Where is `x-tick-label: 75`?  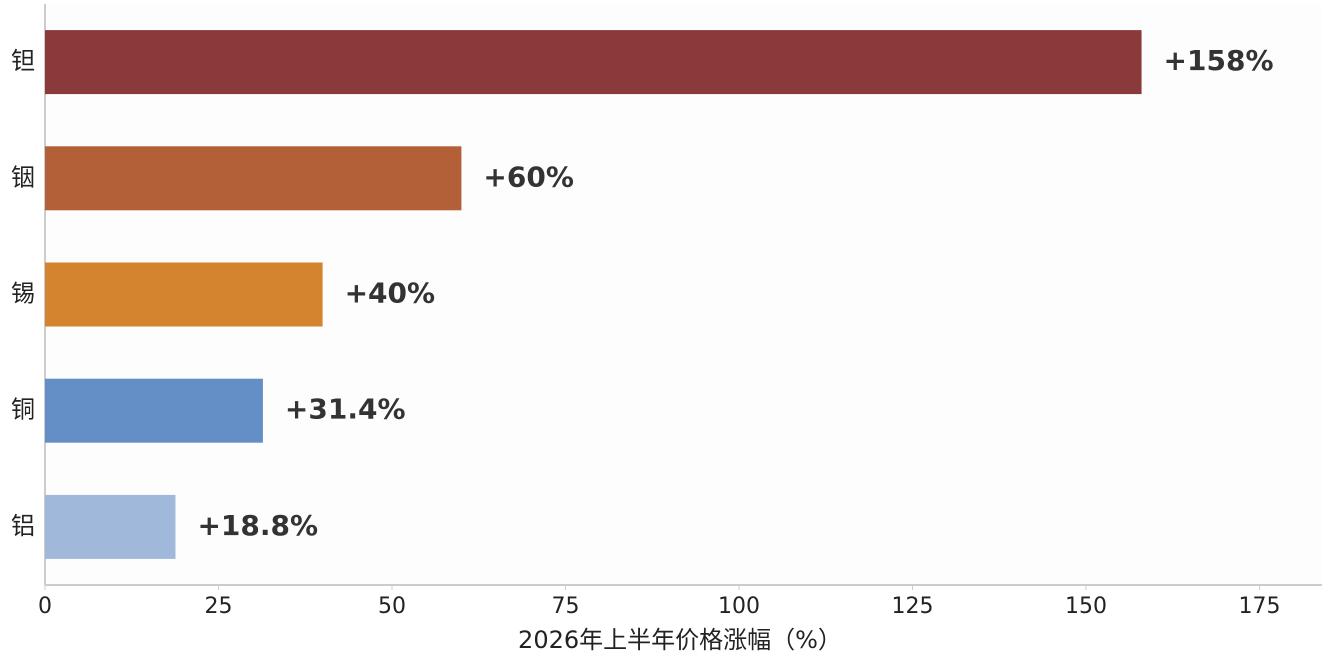 x-tick-label: 75 is located at coordinates (566, 606).